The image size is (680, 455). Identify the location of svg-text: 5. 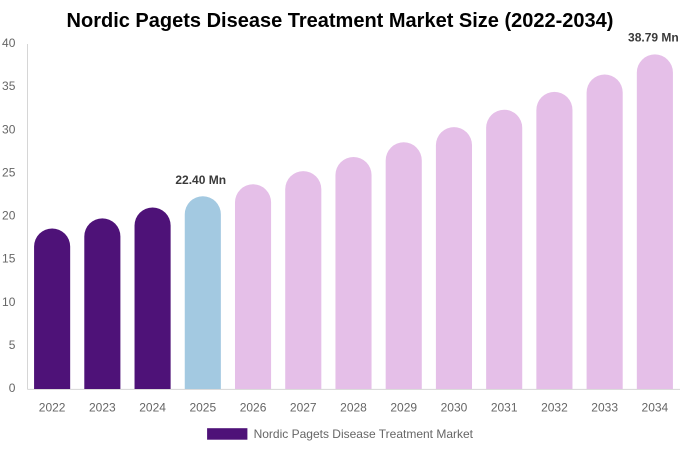
(12, 345).